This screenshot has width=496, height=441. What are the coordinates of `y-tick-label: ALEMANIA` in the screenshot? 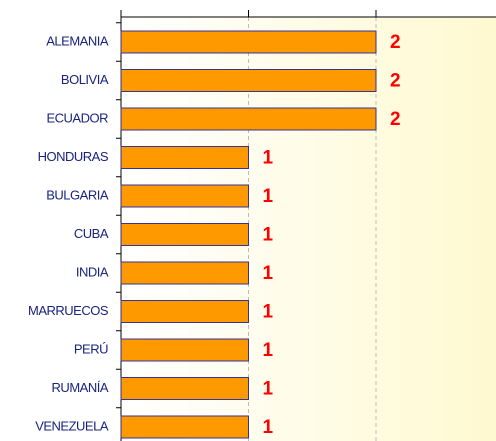 It's located at (77, 40).